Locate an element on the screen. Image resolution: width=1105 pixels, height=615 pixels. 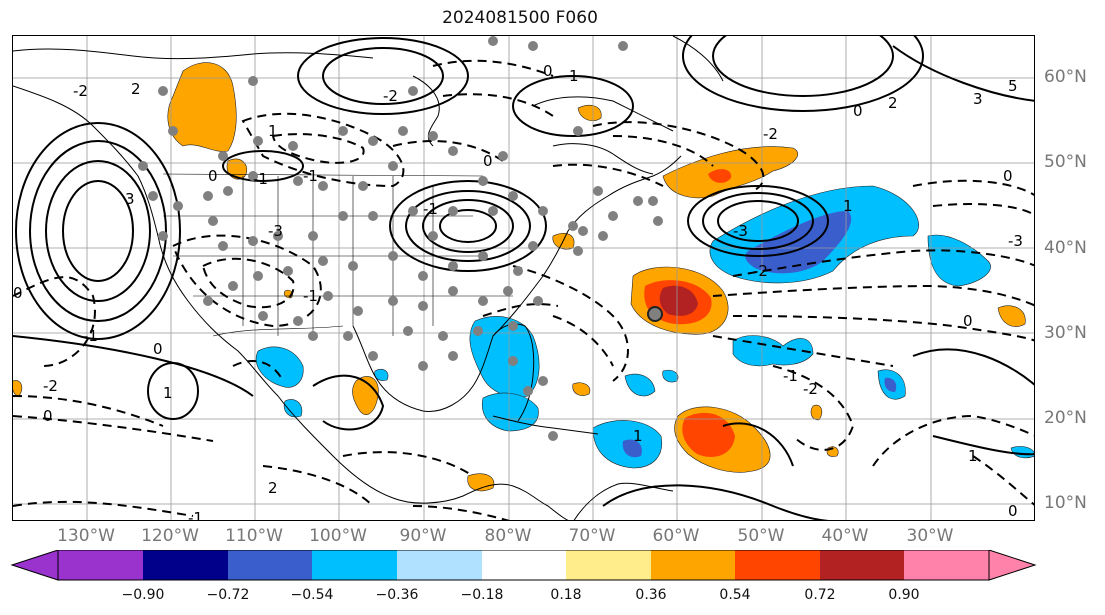
lat-label: 50°N is located at coordinates (1065, 162).